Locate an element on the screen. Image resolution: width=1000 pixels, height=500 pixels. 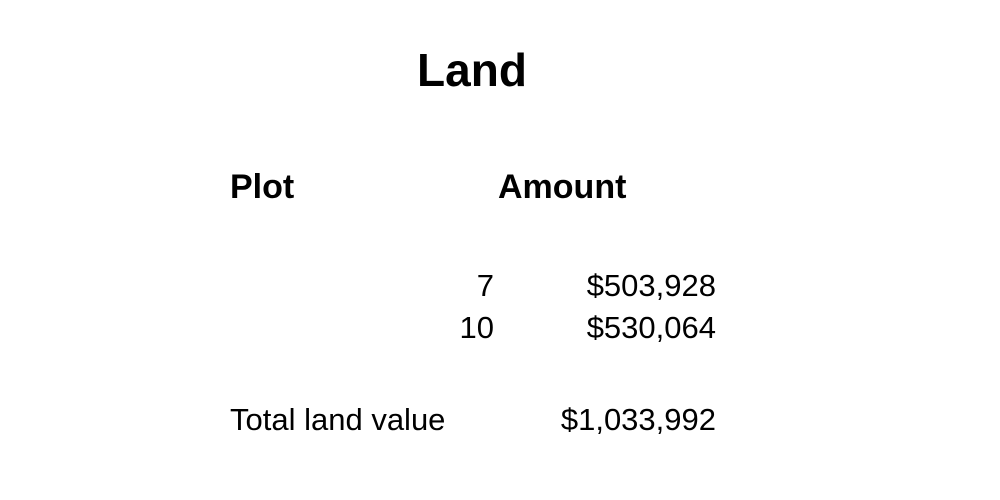
total-label: Total land value is located at coordinates (338, 419).